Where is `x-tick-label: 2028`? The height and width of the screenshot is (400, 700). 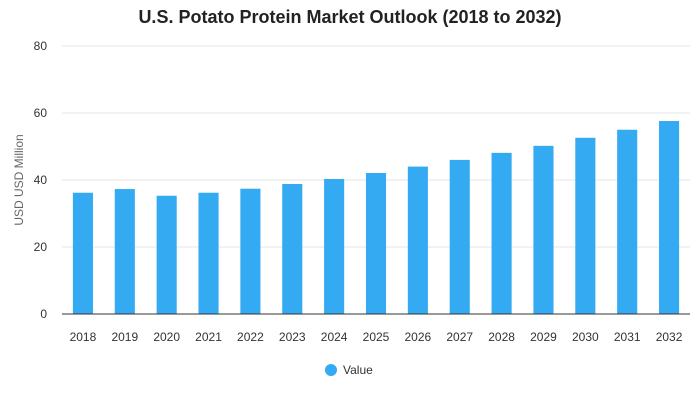 x-tick-label: 2028 is located at coordinates (501, 337).